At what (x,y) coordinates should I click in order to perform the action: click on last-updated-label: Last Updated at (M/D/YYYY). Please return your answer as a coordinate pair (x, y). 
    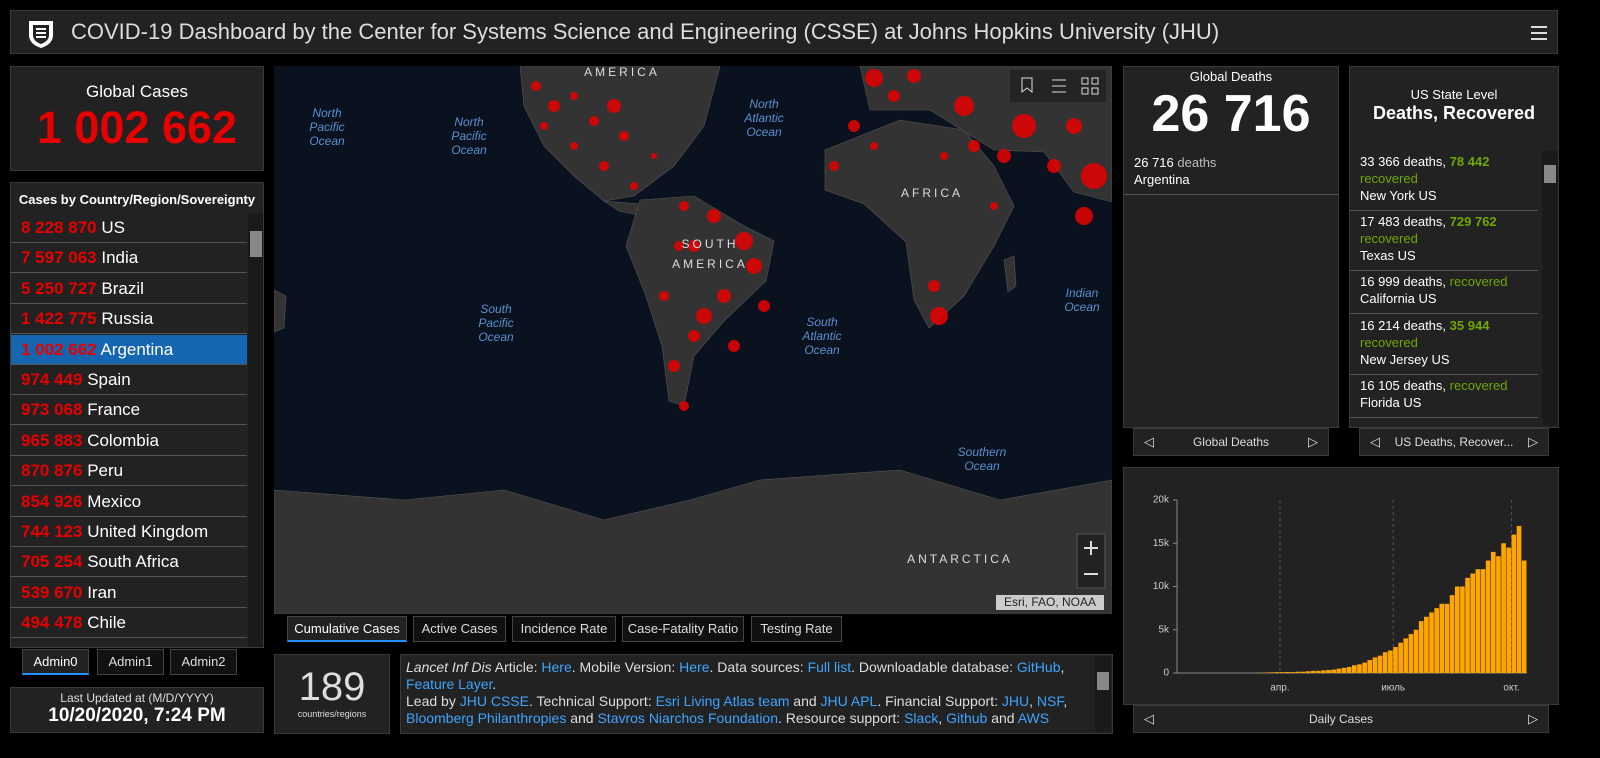
    Looking at the image, I should click on (137, 698).